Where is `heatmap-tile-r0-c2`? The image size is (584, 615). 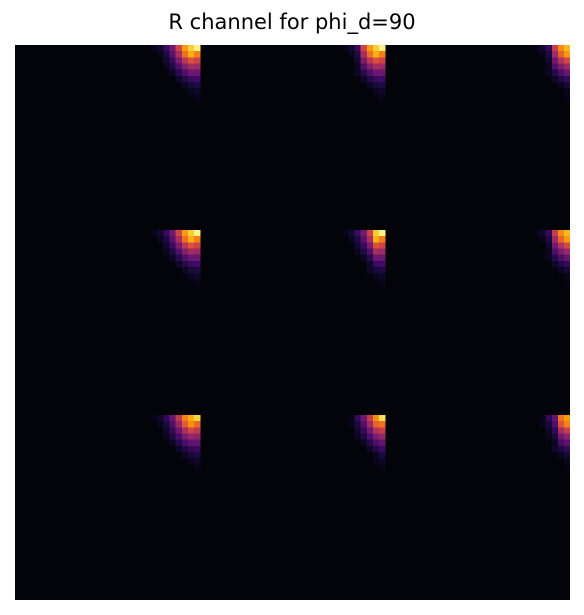
heatmap-tile-r0-c2 is located at coordinates (551, 73).